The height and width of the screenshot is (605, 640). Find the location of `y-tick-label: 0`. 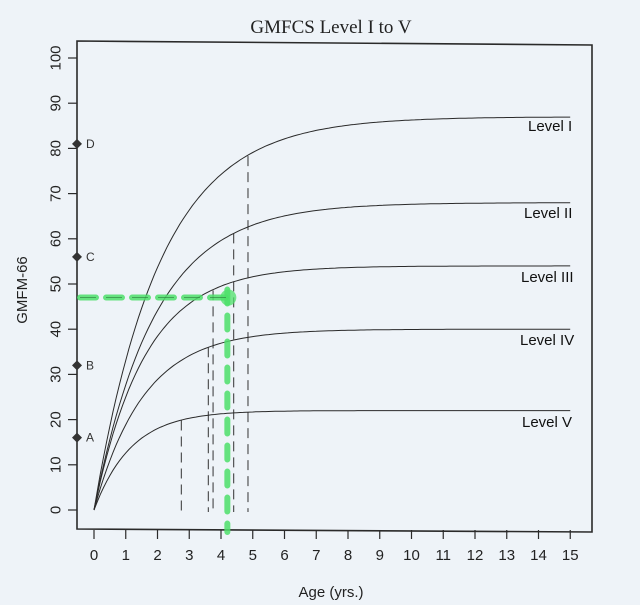

y-tick-label: 0 is located at coordinates (55, 510).